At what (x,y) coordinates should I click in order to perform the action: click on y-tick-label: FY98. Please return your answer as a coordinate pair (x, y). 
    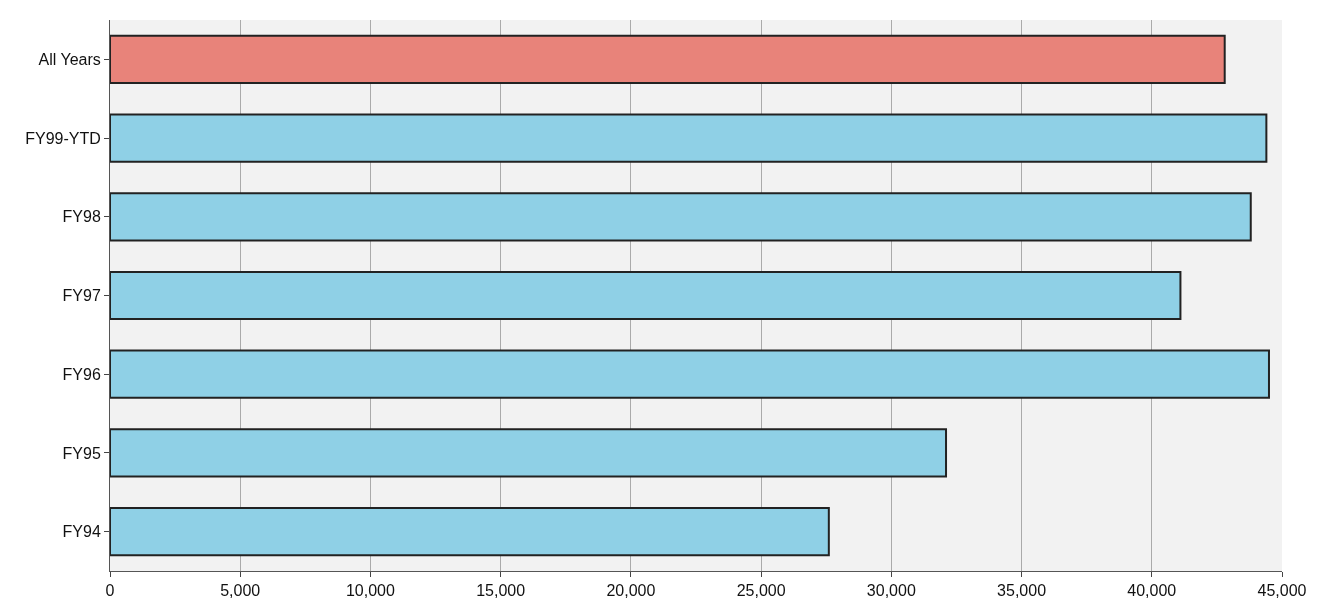
    Looking at the image, I should click on (81, 217).